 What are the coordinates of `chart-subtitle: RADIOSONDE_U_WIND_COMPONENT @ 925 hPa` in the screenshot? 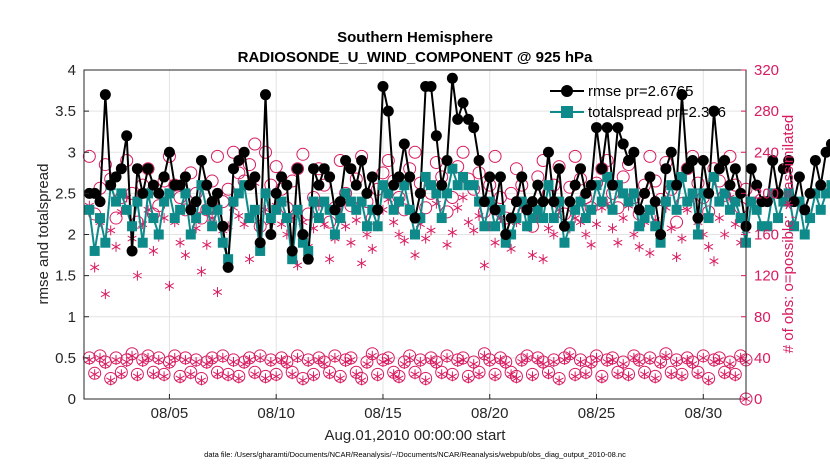 It's located at (415, 57).